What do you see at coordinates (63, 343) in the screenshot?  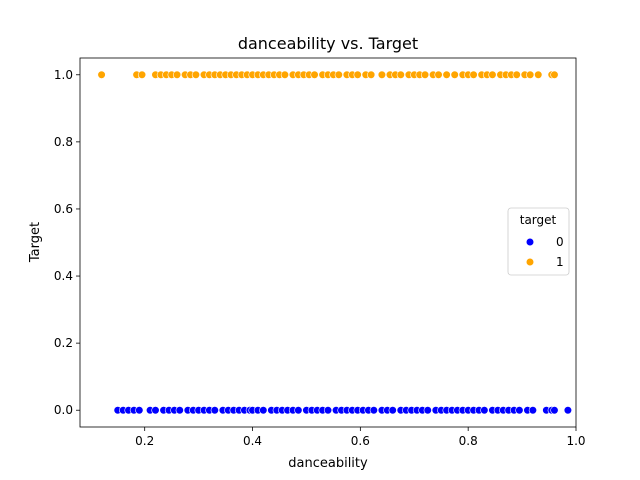 I see `y-tick-label: 0.2` at bounding box center [63, 343].